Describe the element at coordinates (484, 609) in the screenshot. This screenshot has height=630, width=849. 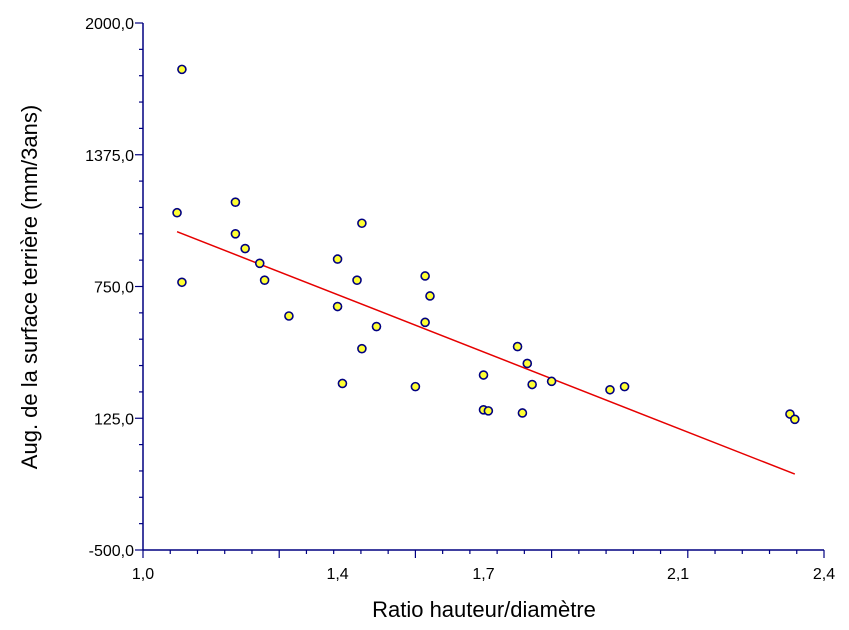
I see `x-axis-title: Ratio hauteur/diamètre` at that location.